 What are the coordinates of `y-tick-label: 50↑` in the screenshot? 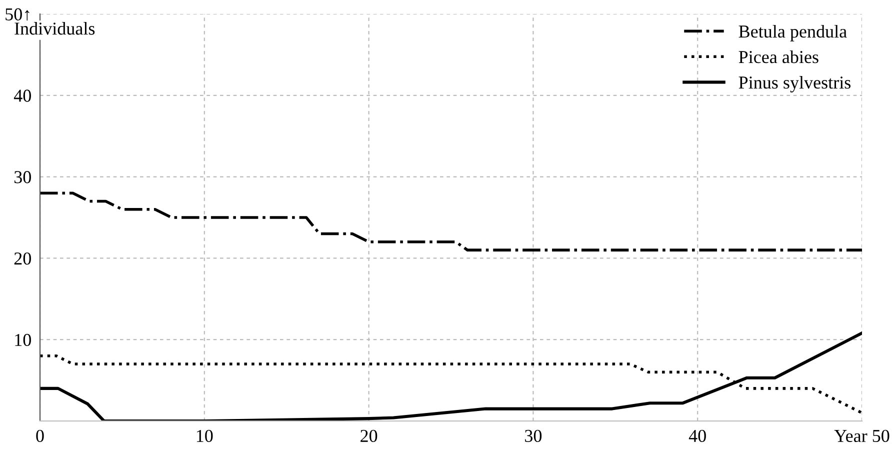 It's located at (18, 14).